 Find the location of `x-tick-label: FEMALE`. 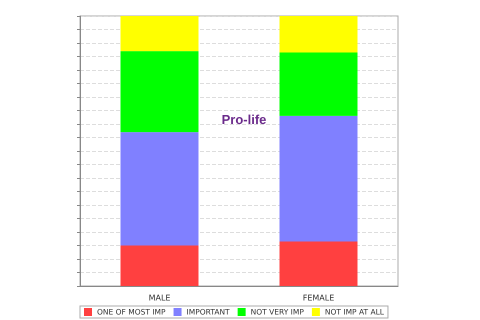

x-tick-label: FEMALE is located at coordinates (318, 298).